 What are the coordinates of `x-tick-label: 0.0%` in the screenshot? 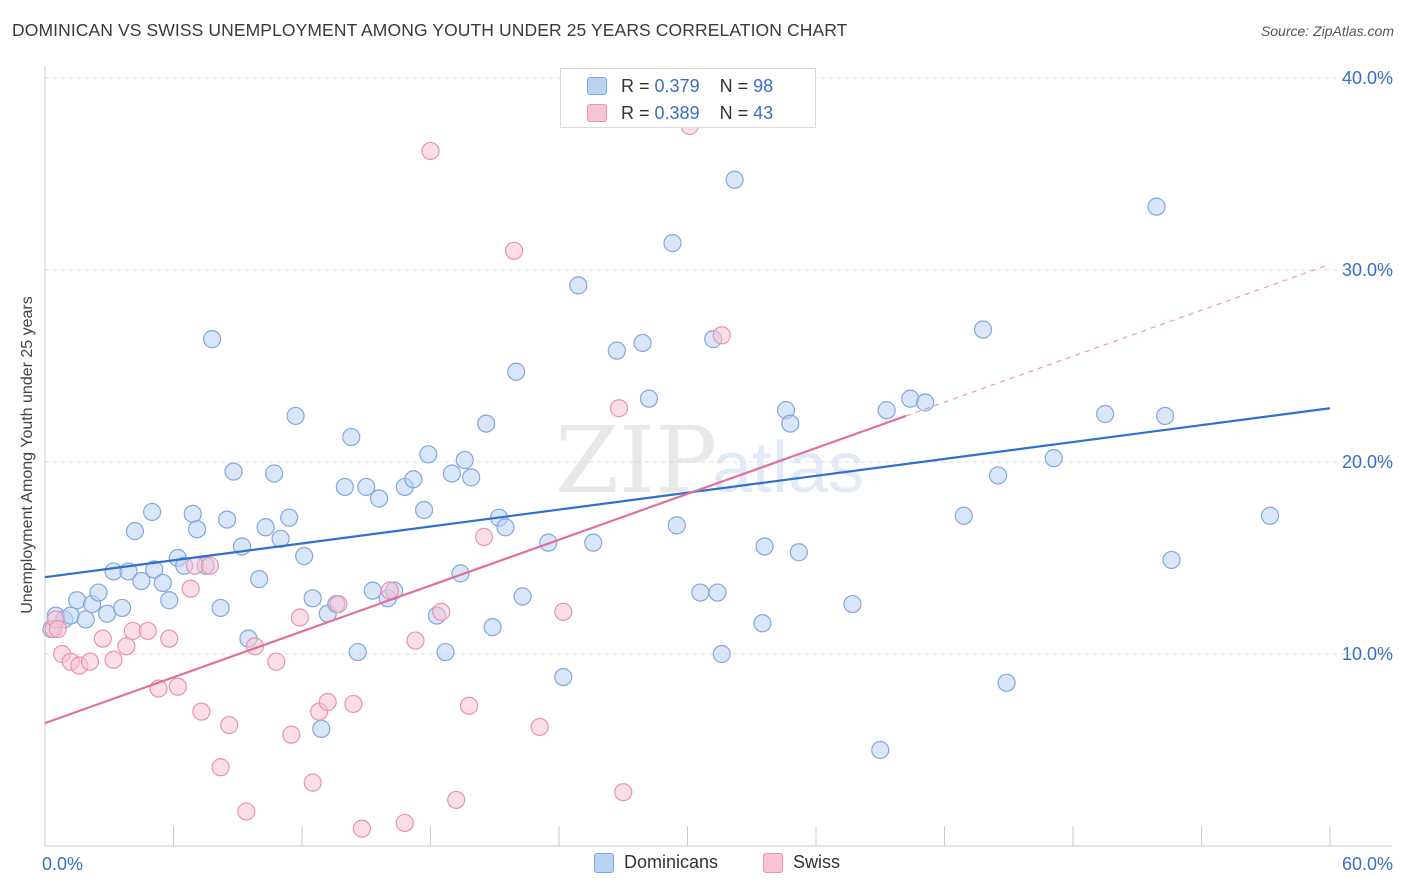 It's located at (62, 864).